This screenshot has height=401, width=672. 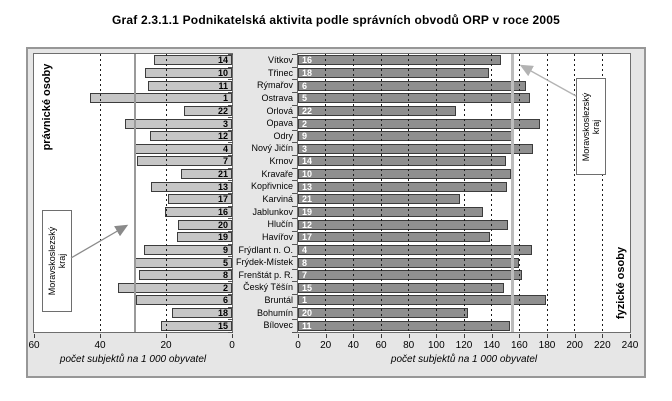 What do you see at coordinates (512, 193) in the screenshot?
I see `refline-moravskoslezsky-kraj-right` at bounding box center [512, 193].